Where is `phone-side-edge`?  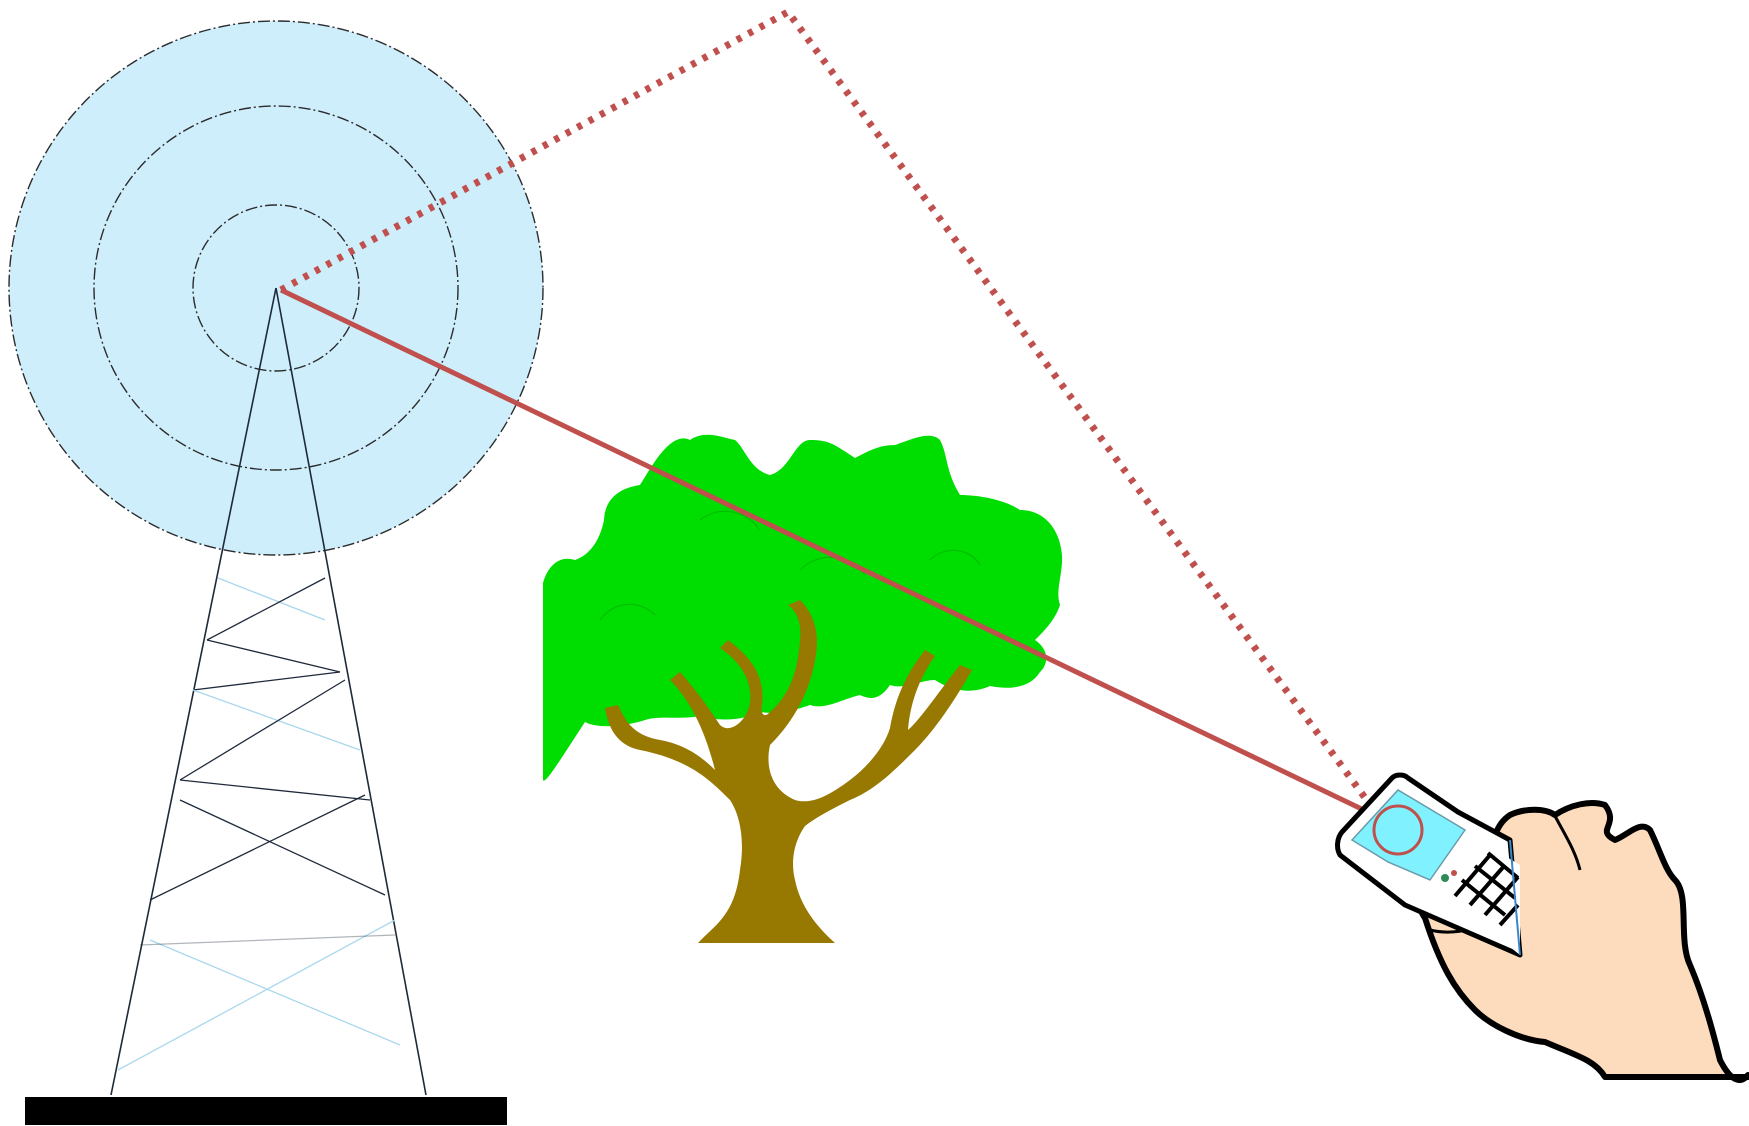
phone-side-edge is located at coordinates (1515, 897).